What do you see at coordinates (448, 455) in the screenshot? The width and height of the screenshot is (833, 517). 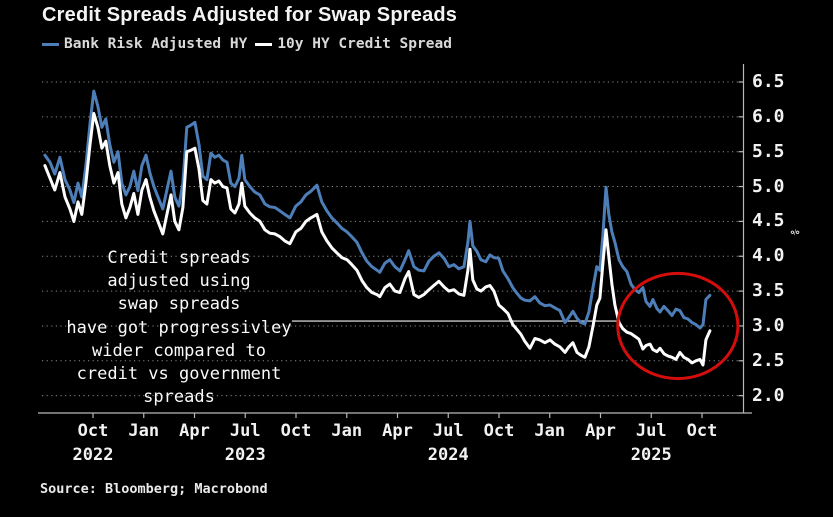 I see `x-axis-year-label: 2024` at bounding box center [448, 455].